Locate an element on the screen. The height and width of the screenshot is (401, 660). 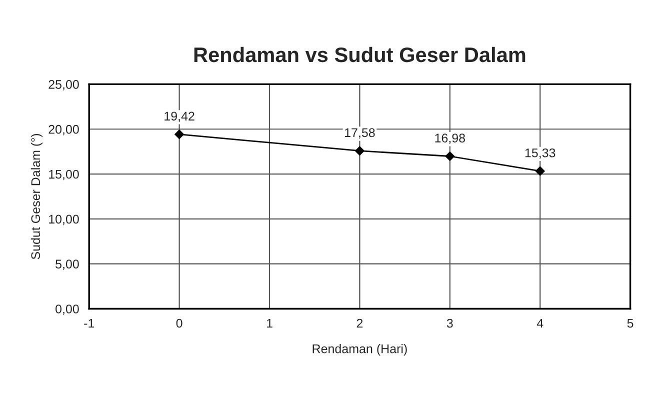
x-tick-label: 0 is located at coordinates (179, 323).